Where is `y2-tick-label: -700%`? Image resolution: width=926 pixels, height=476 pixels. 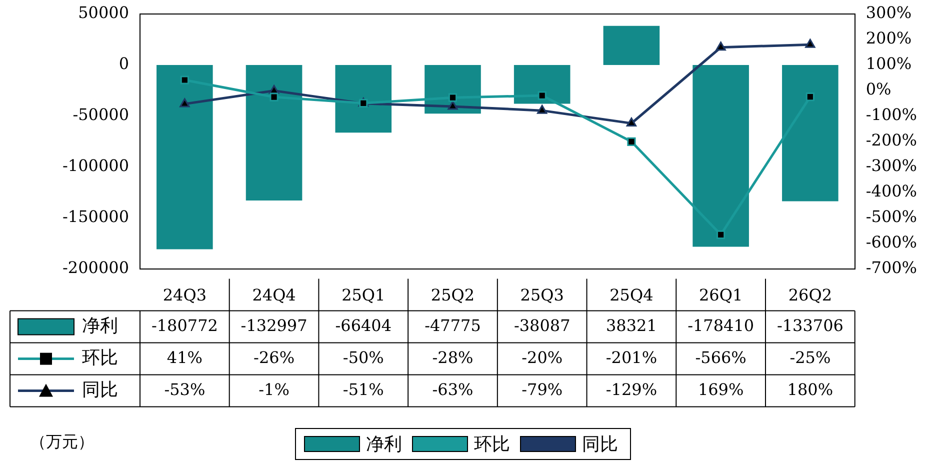
y2-tick-label: -700% is located at coordinates (892, 267).